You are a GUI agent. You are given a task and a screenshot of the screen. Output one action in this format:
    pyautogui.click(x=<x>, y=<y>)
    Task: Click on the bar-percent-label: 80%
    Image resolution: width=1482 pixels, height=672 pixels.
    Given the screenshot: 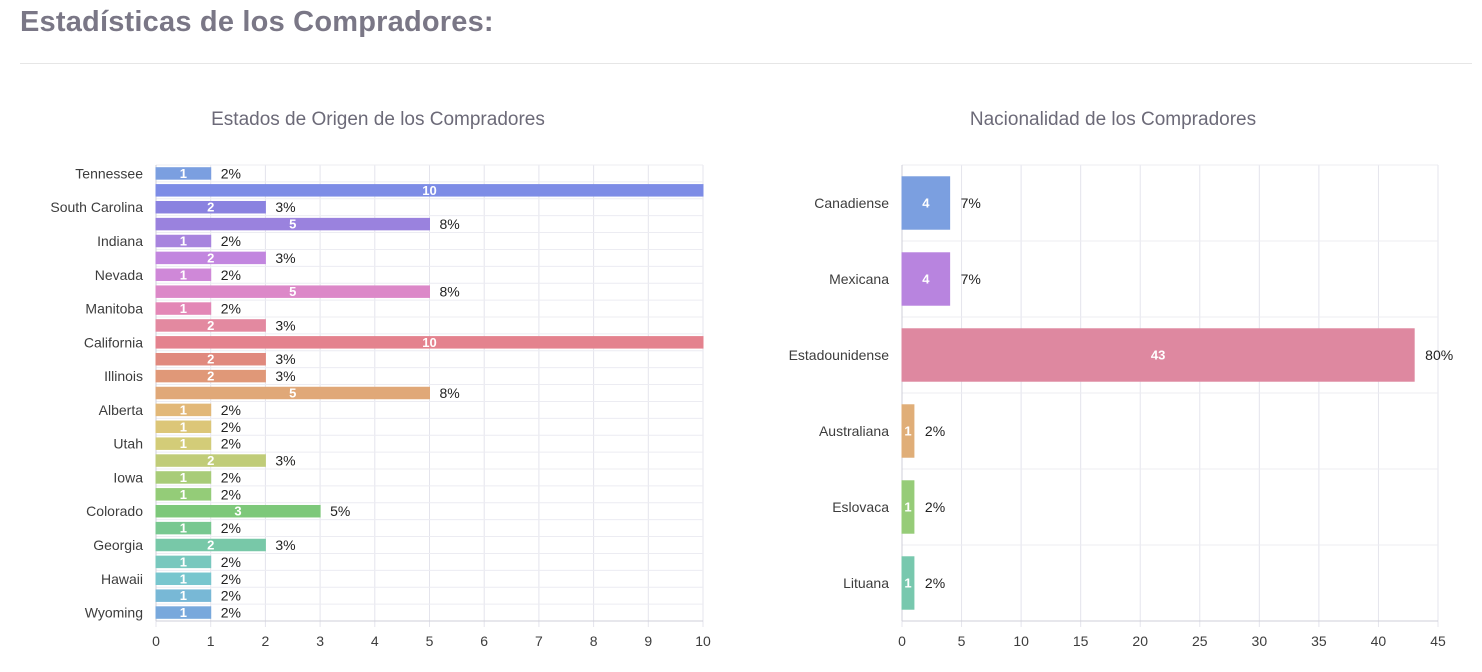 What is the action you would take?
    pyautogui.click(x=1439, y=355)
    